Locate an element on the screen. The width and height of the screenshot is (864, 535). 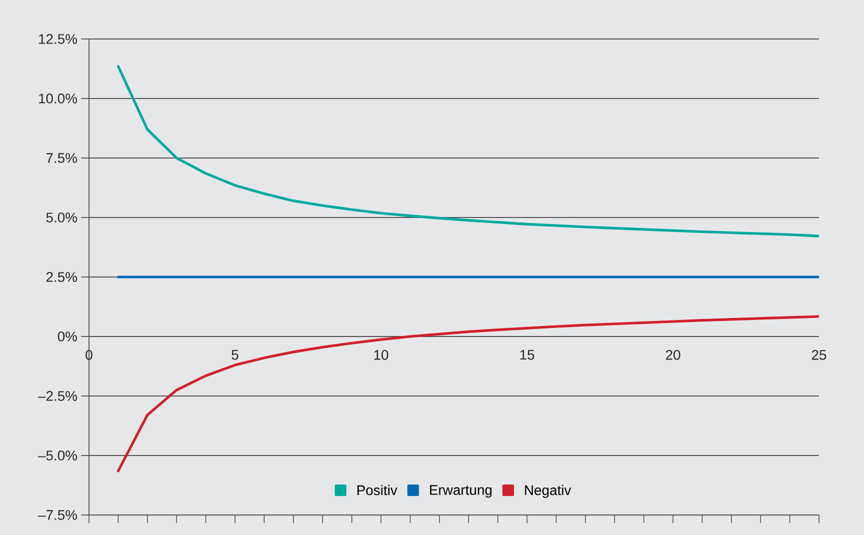
y-tick-label: 10.0% is located at coordinates (58, 99).